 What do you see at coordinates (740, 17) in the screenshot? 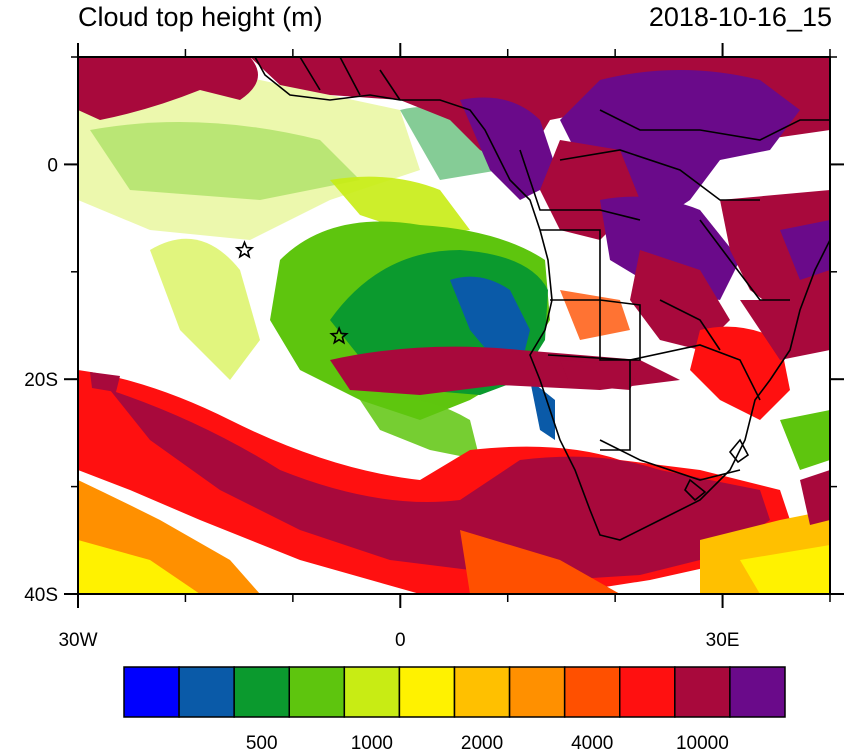
I see `timestamp-label: 2018-10-16_15` at bounding box center [740, 17].